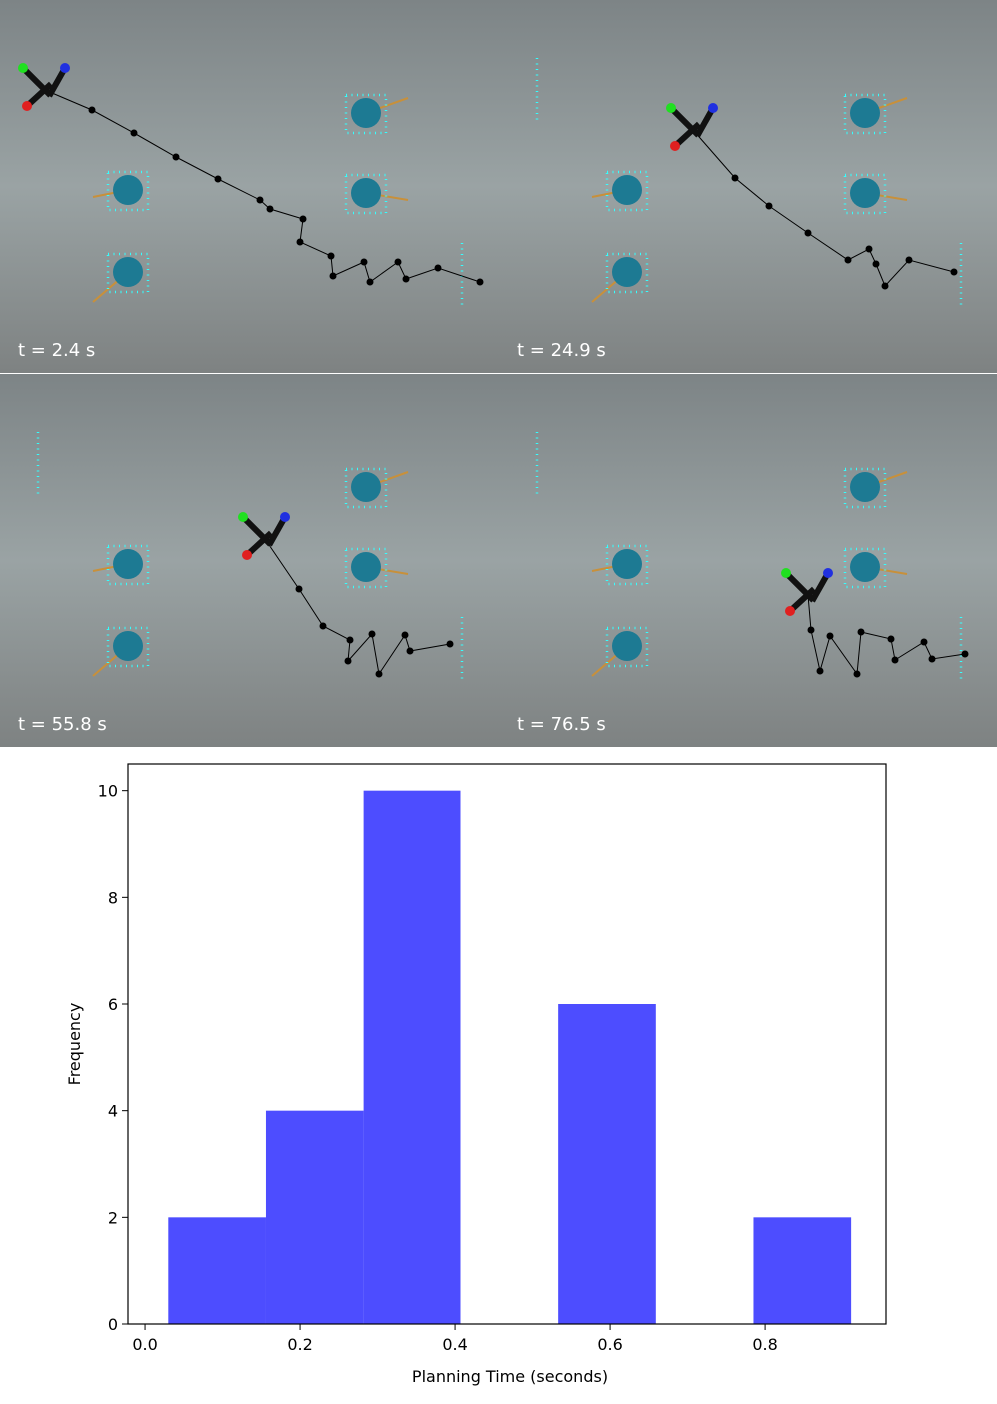  What do you see at coordinates (609, 1344) in the screenshot?
I see `x-tick-label: 0.6` at bounding box center [609, 1344].